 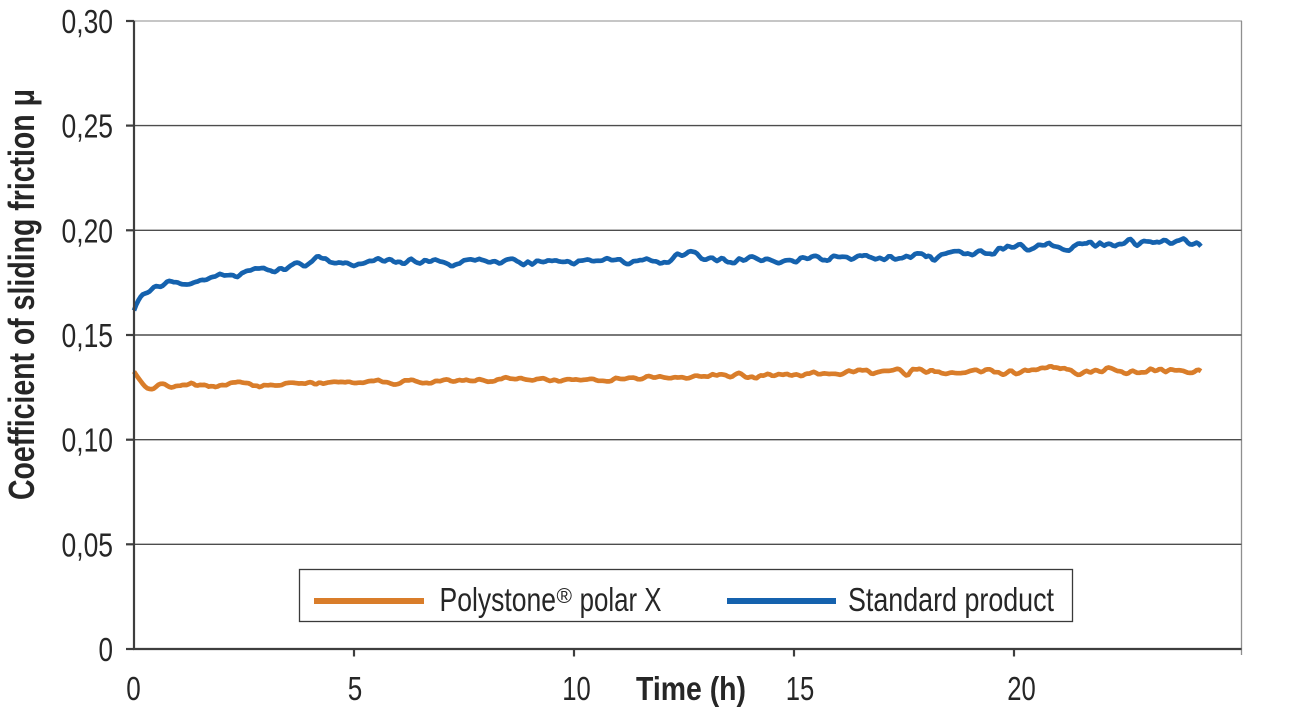 I want to click on svg-text: 10, so click(x=576, y=688).